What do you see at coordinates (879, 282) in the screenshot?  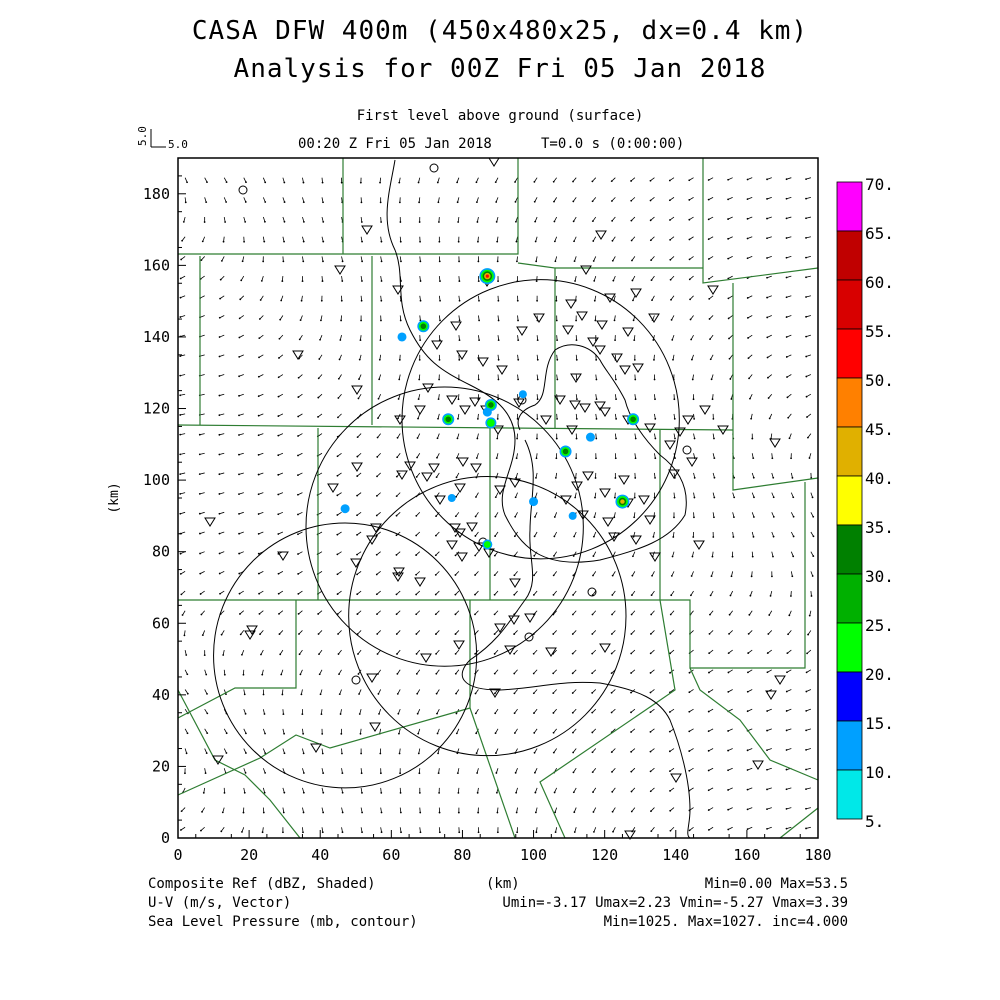 I see `colorbar-label: 60.` at bounding box center [879, 282].